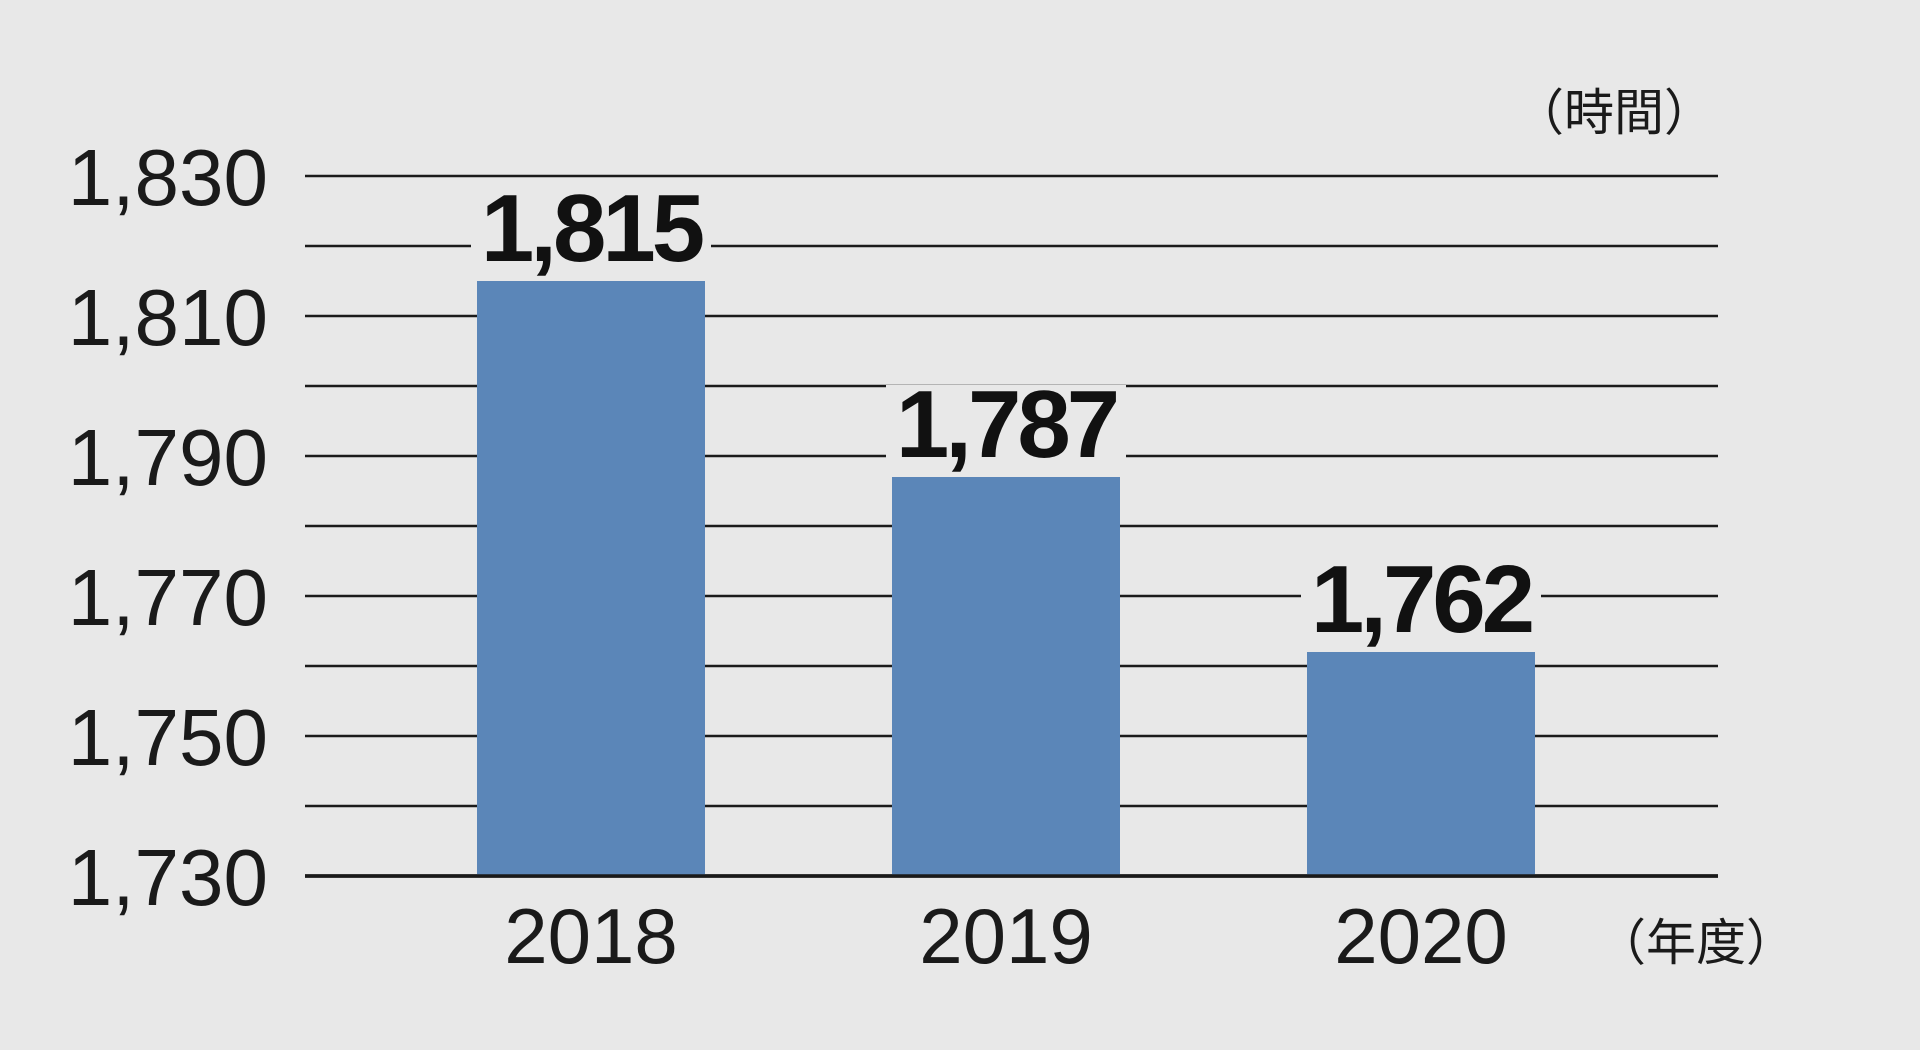  Describe the element at coordinates (1006, 676) in the screenshot. I see `bar-2019` at that location.